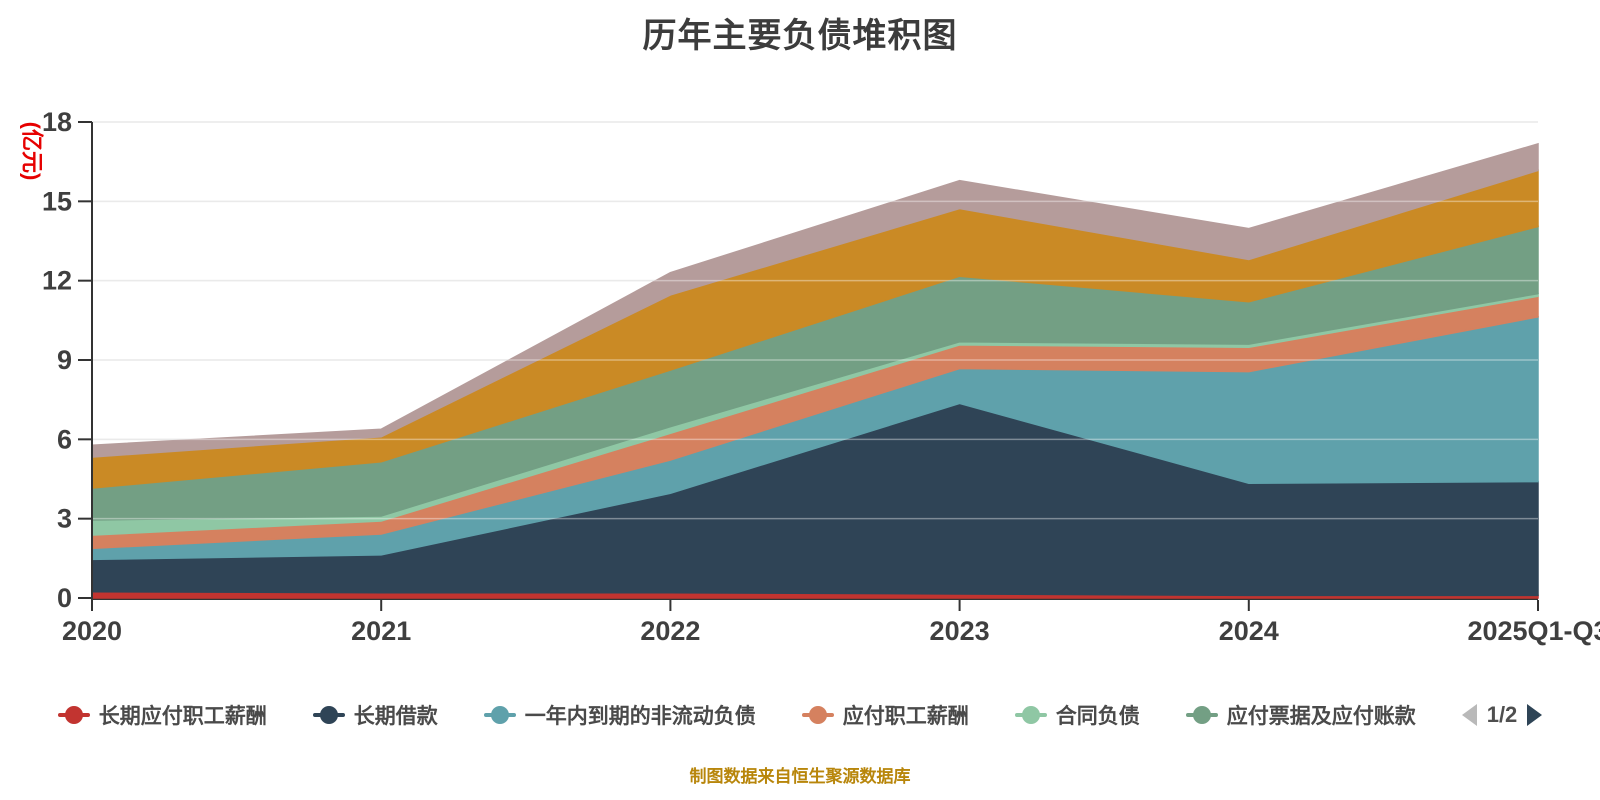 The image size is (1600, 800). What do you see at coordinates (800, 36) in the screenshot?
I see `chart-title: 历年主要负债堆积图` at bounding box center [800, 36].